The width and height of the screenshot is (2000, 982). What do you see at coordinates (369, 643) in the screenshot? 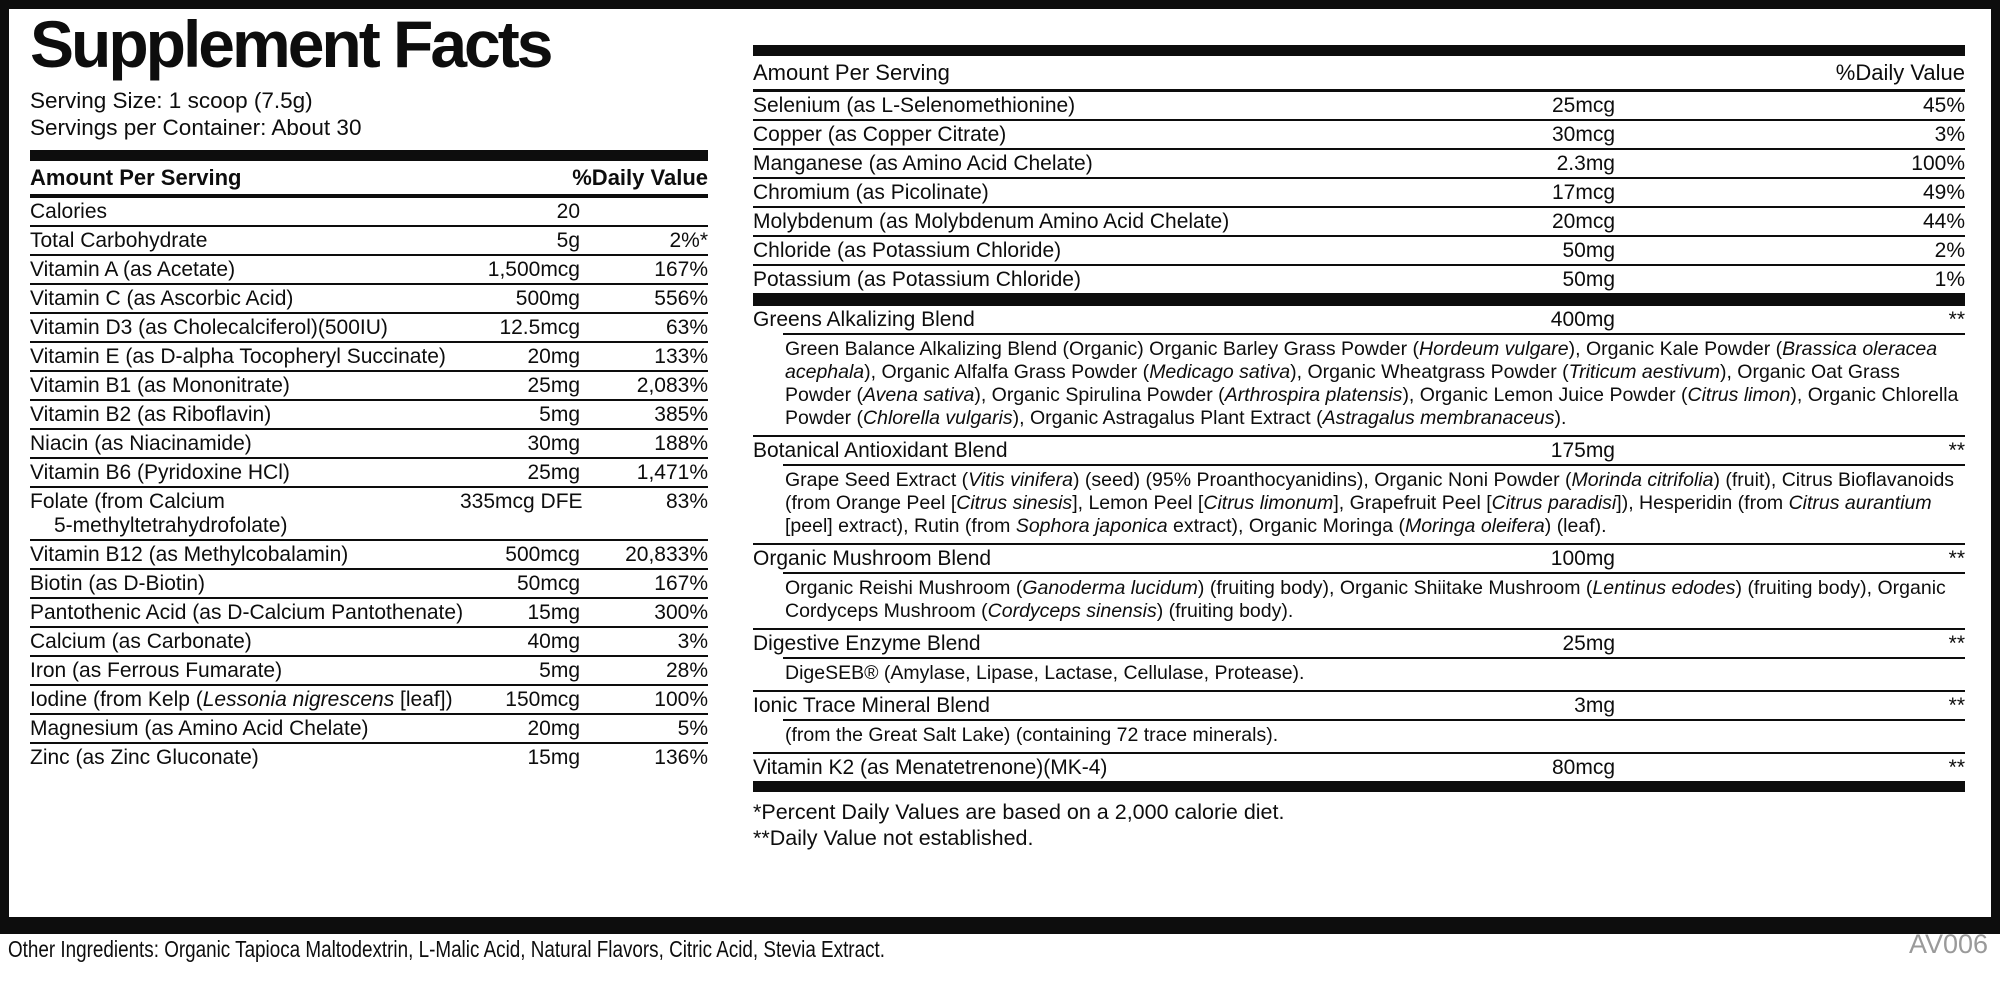
I see `table-row: Calcium (as Carbonate) 40mg 3%` at bounding box center [369, 643].